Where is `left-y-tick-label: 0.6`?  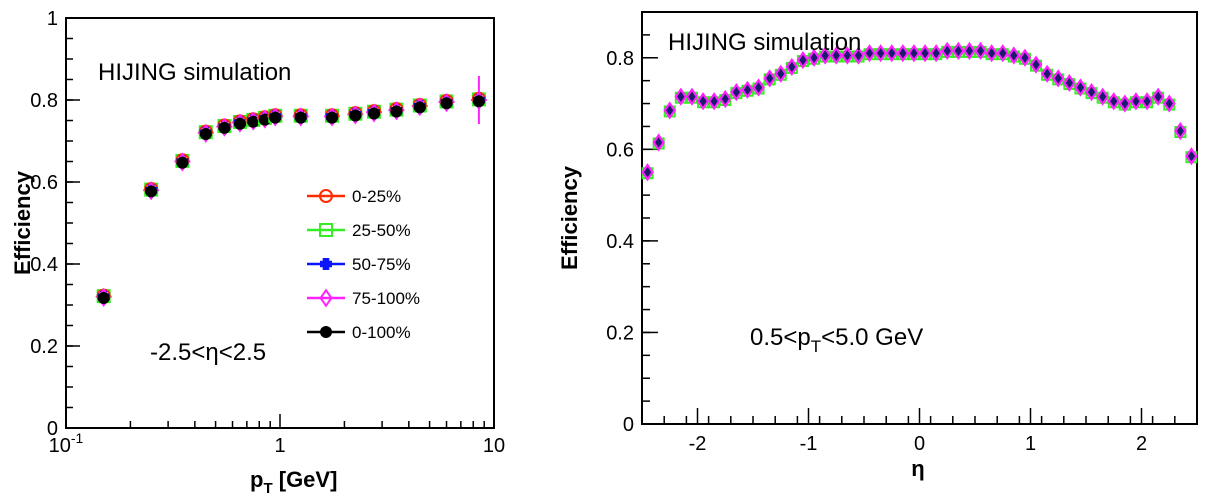 left-y-tick-label: 0.6 is located at coordinates (44, 183).